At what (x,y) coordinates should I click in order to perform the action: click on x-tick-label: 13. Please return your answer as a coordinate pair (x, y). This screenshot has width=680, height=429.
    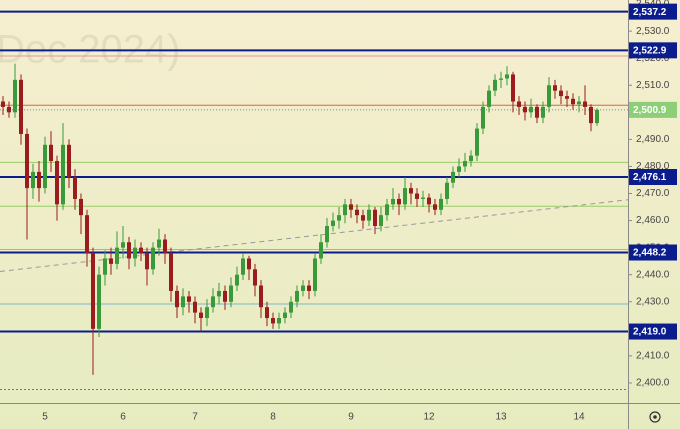
    Looking at the image, I should click on (501, 417).